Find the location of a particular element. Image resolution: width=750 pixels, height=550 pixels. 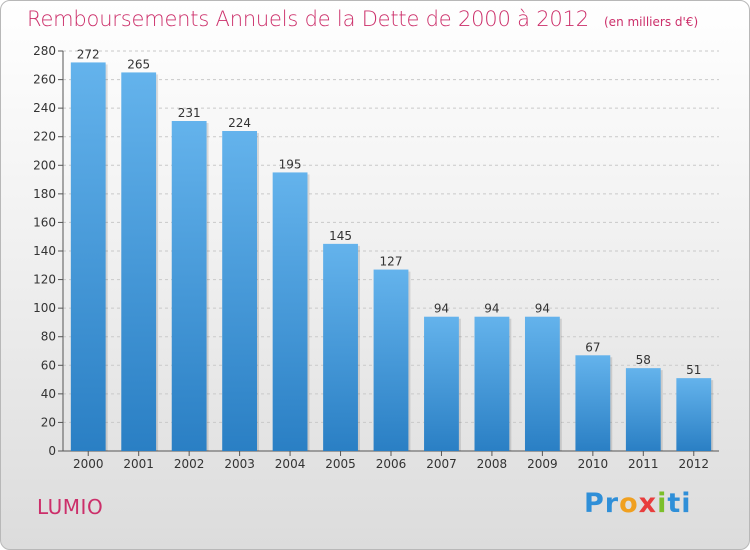

proxiti-logo: Proxiti is located at coordinates (638, 503).